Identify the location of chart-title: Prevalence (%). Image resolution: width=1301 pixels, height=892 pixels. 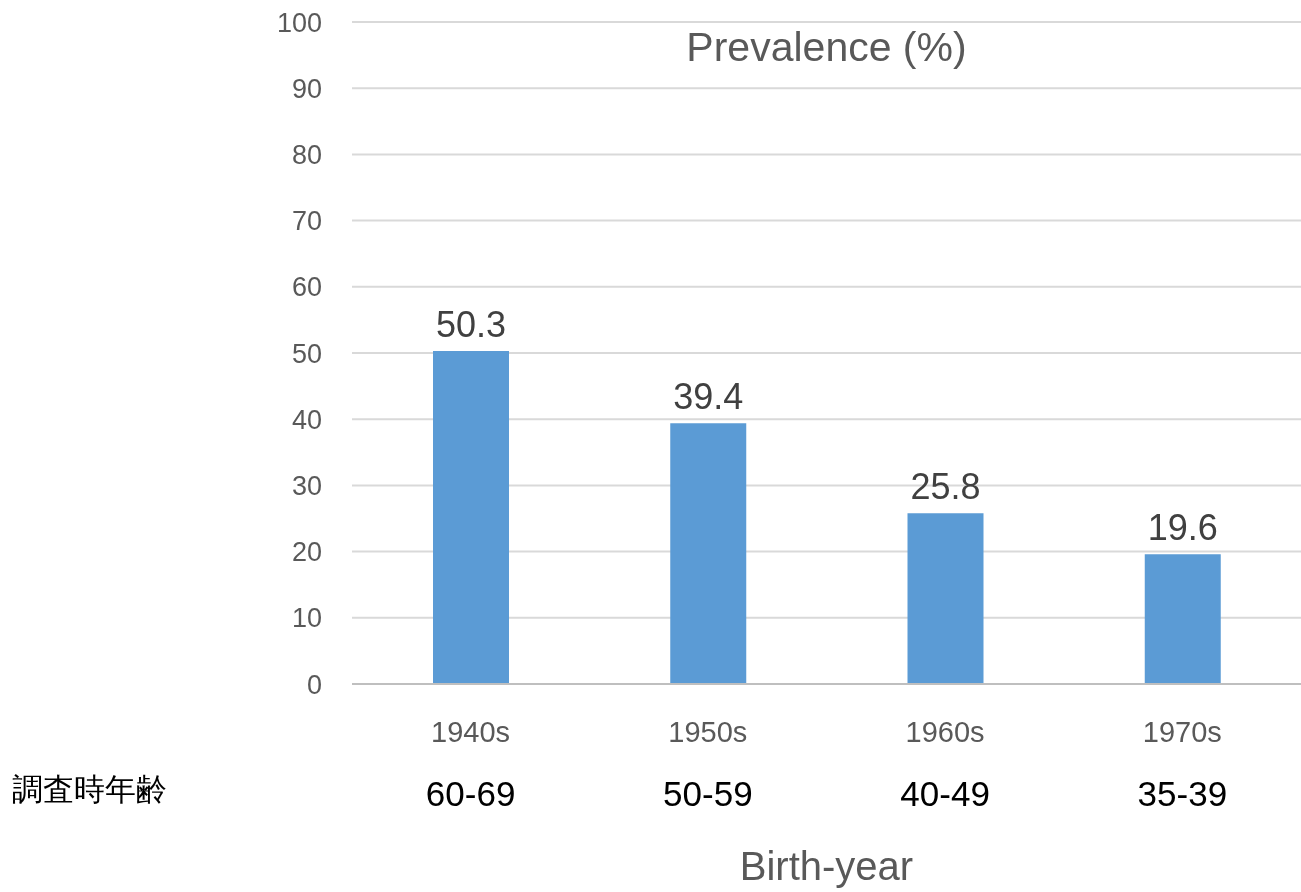
(826, 47).